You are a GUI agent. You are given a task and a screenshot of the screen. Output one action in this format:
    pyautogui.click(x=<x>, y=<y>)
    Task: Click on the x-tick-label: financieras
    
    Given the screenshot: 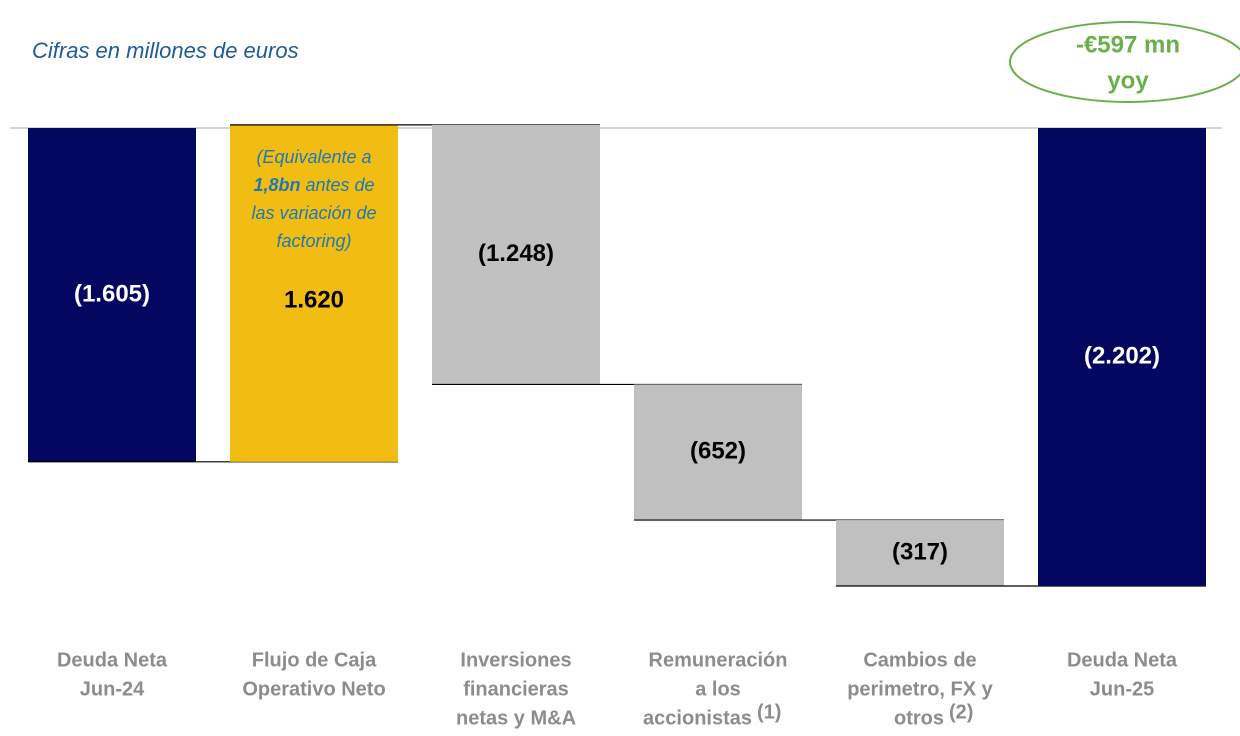 What is the action you would take?
    pyautogui.click(x=516, y=689)
    